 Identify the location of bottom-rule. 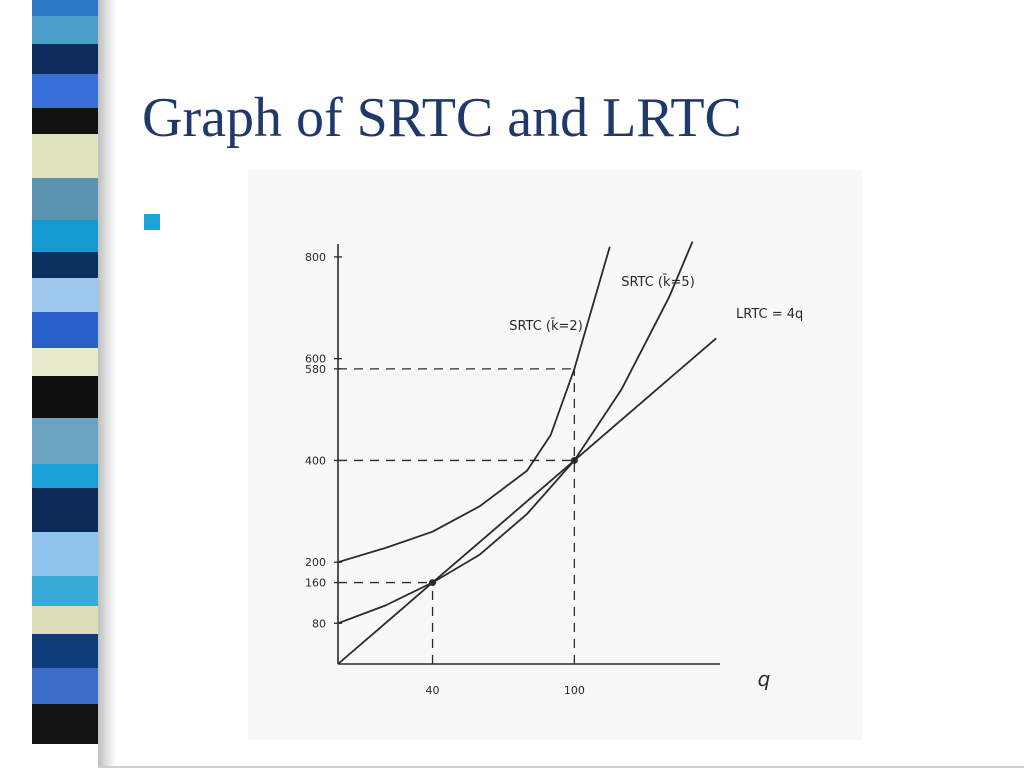
(561, 767).